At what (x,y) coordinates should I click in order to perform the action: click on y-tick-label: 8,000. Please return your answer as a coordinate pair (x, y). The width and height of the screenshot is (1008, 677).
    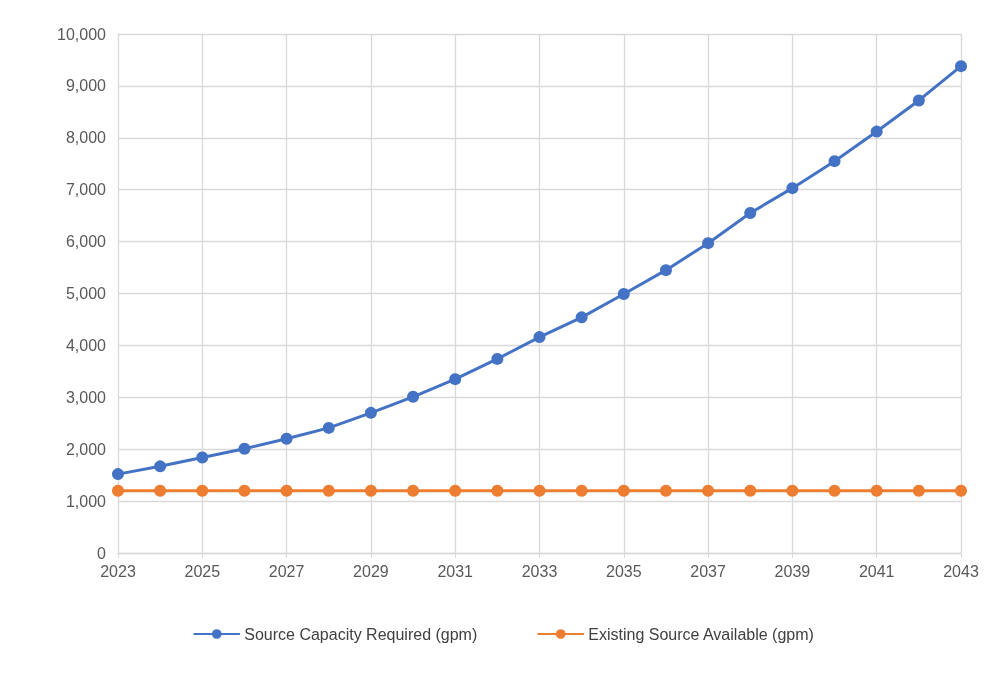
    Looking at the image, I should click on (86, 138).